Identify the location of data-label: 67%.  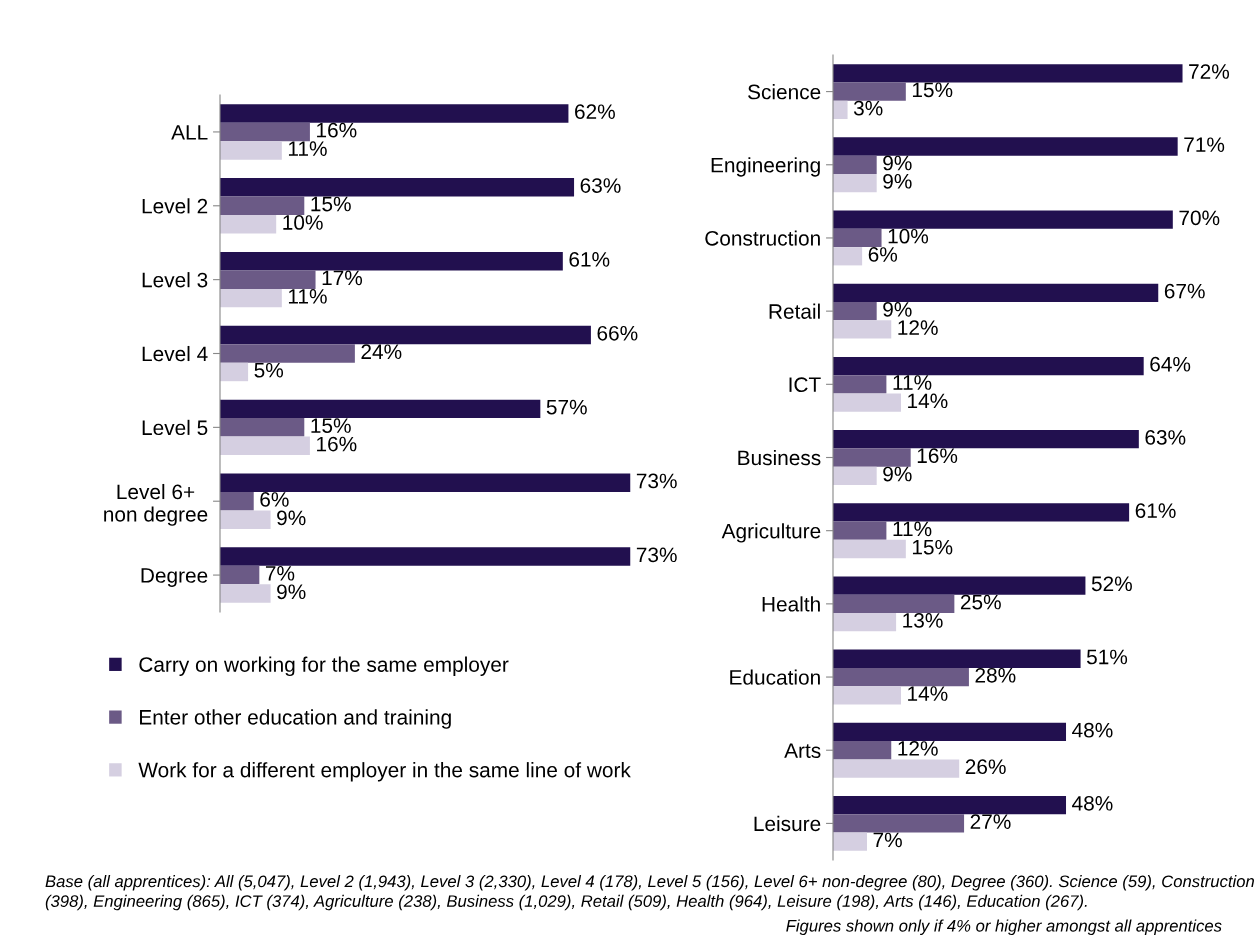
(1184, 291).